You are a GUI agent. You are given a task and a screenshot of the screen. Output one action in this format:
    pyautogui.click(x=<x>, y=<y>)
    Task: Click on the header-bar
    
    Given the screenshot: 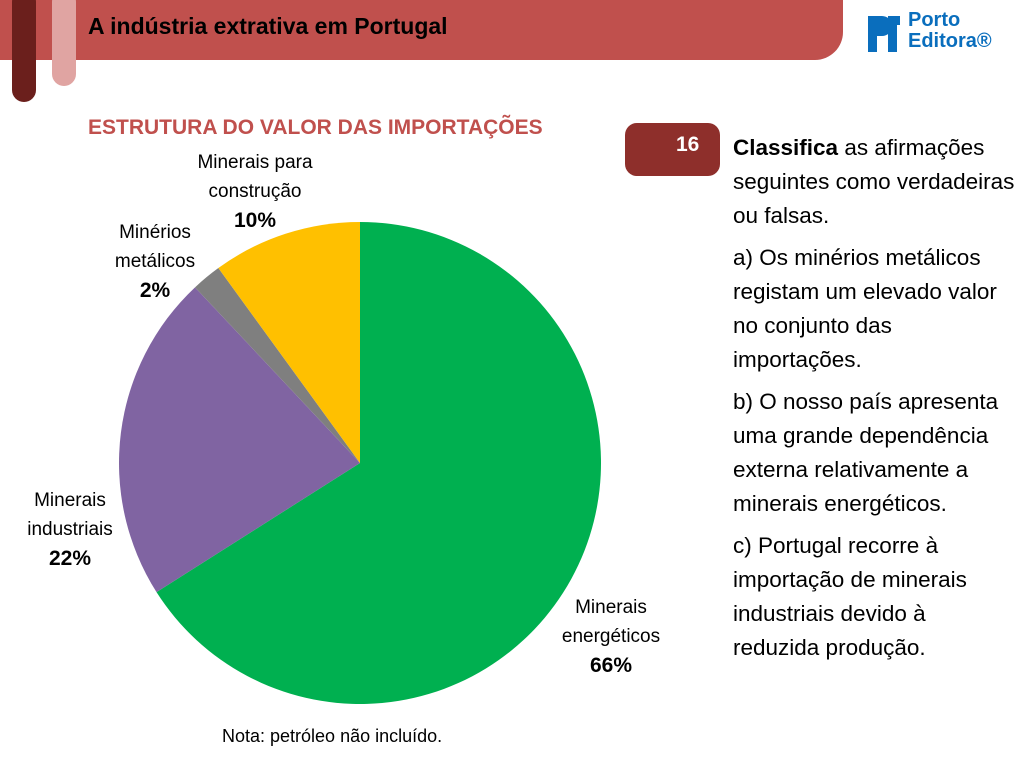 What is the action you would take?
    pyautogui.click(x=421, y=30)
    